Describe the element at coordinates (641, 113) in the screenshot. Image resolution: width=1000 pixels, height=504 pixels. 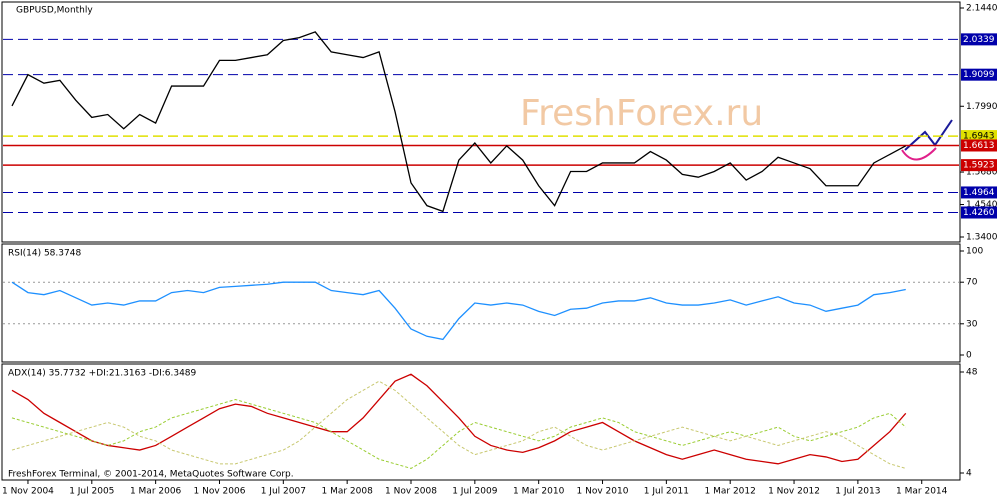
I see `watermark: FreshForex.ru` at that location.